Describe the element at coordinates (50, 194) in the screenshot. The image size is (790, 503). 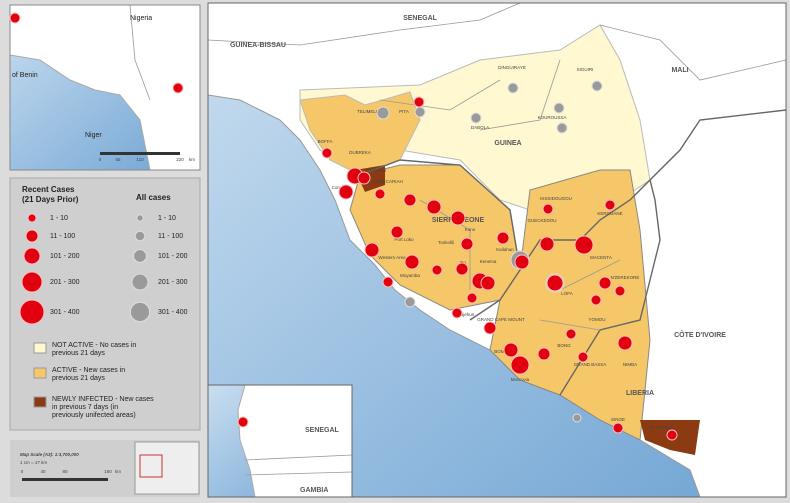
I see `legend-title: Recent Cases (21 Days Prior)` at that location.